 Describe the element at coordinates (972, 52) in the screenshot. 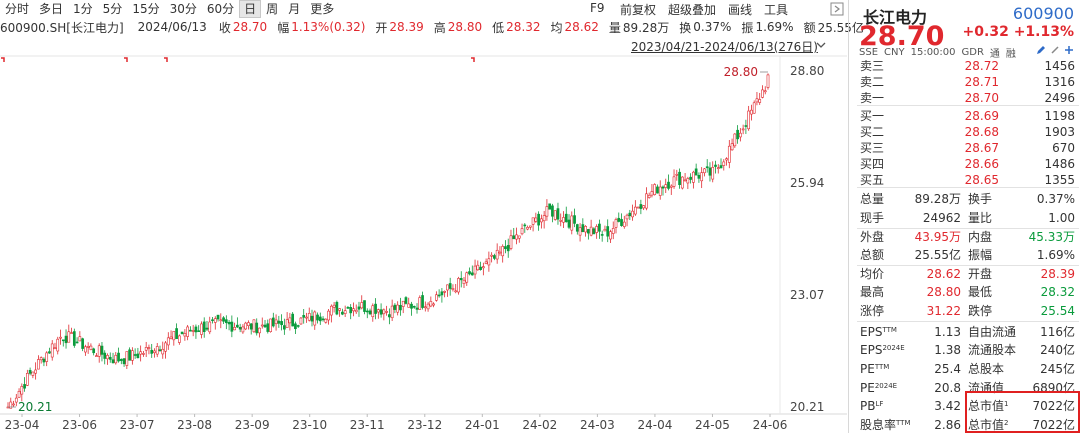

I see `gdr-label: GDR` at that location.